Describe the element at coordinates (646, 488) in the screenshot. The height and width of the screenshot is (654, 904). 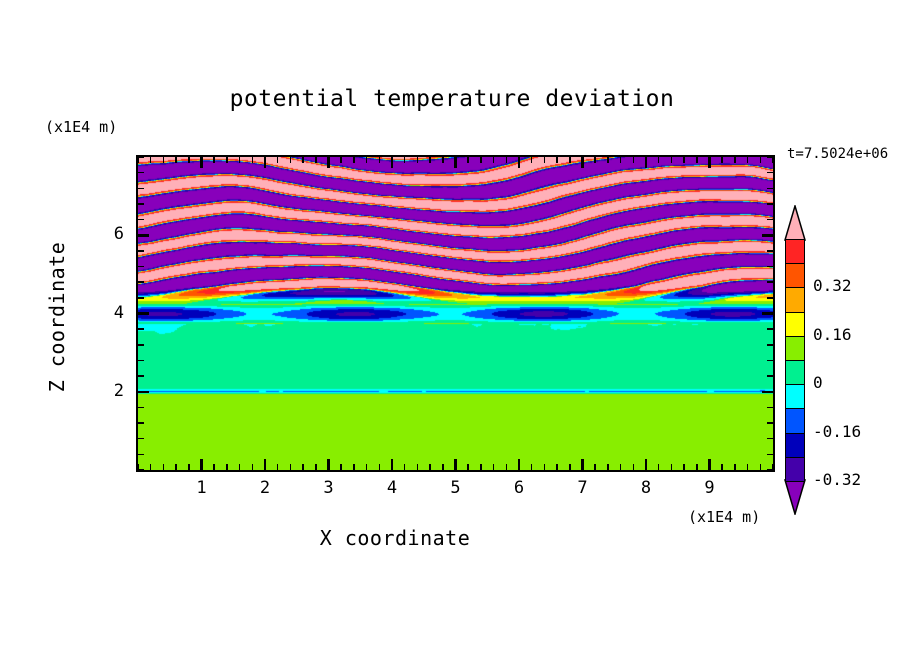
I see `x-tick-label: 8` at that location.